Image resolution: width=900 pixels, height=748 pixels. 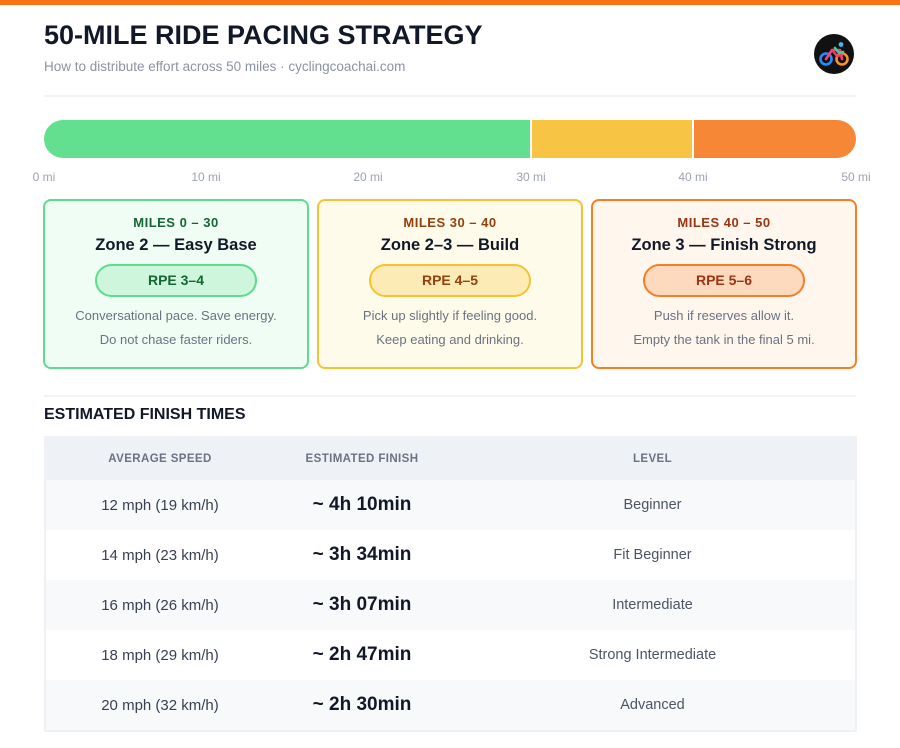 What do you see at coordinates (450, 96) in the screenshot?
I see `header-divider` at bounding box center [450, 96].